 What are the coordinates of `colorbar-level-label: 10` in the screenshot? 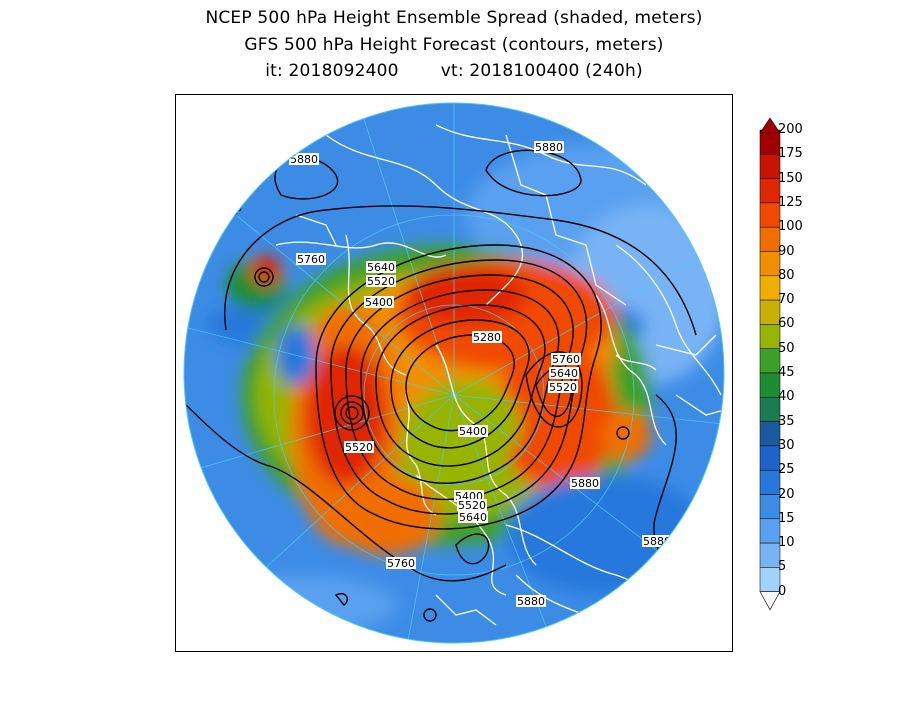 It's located at (786, 543).